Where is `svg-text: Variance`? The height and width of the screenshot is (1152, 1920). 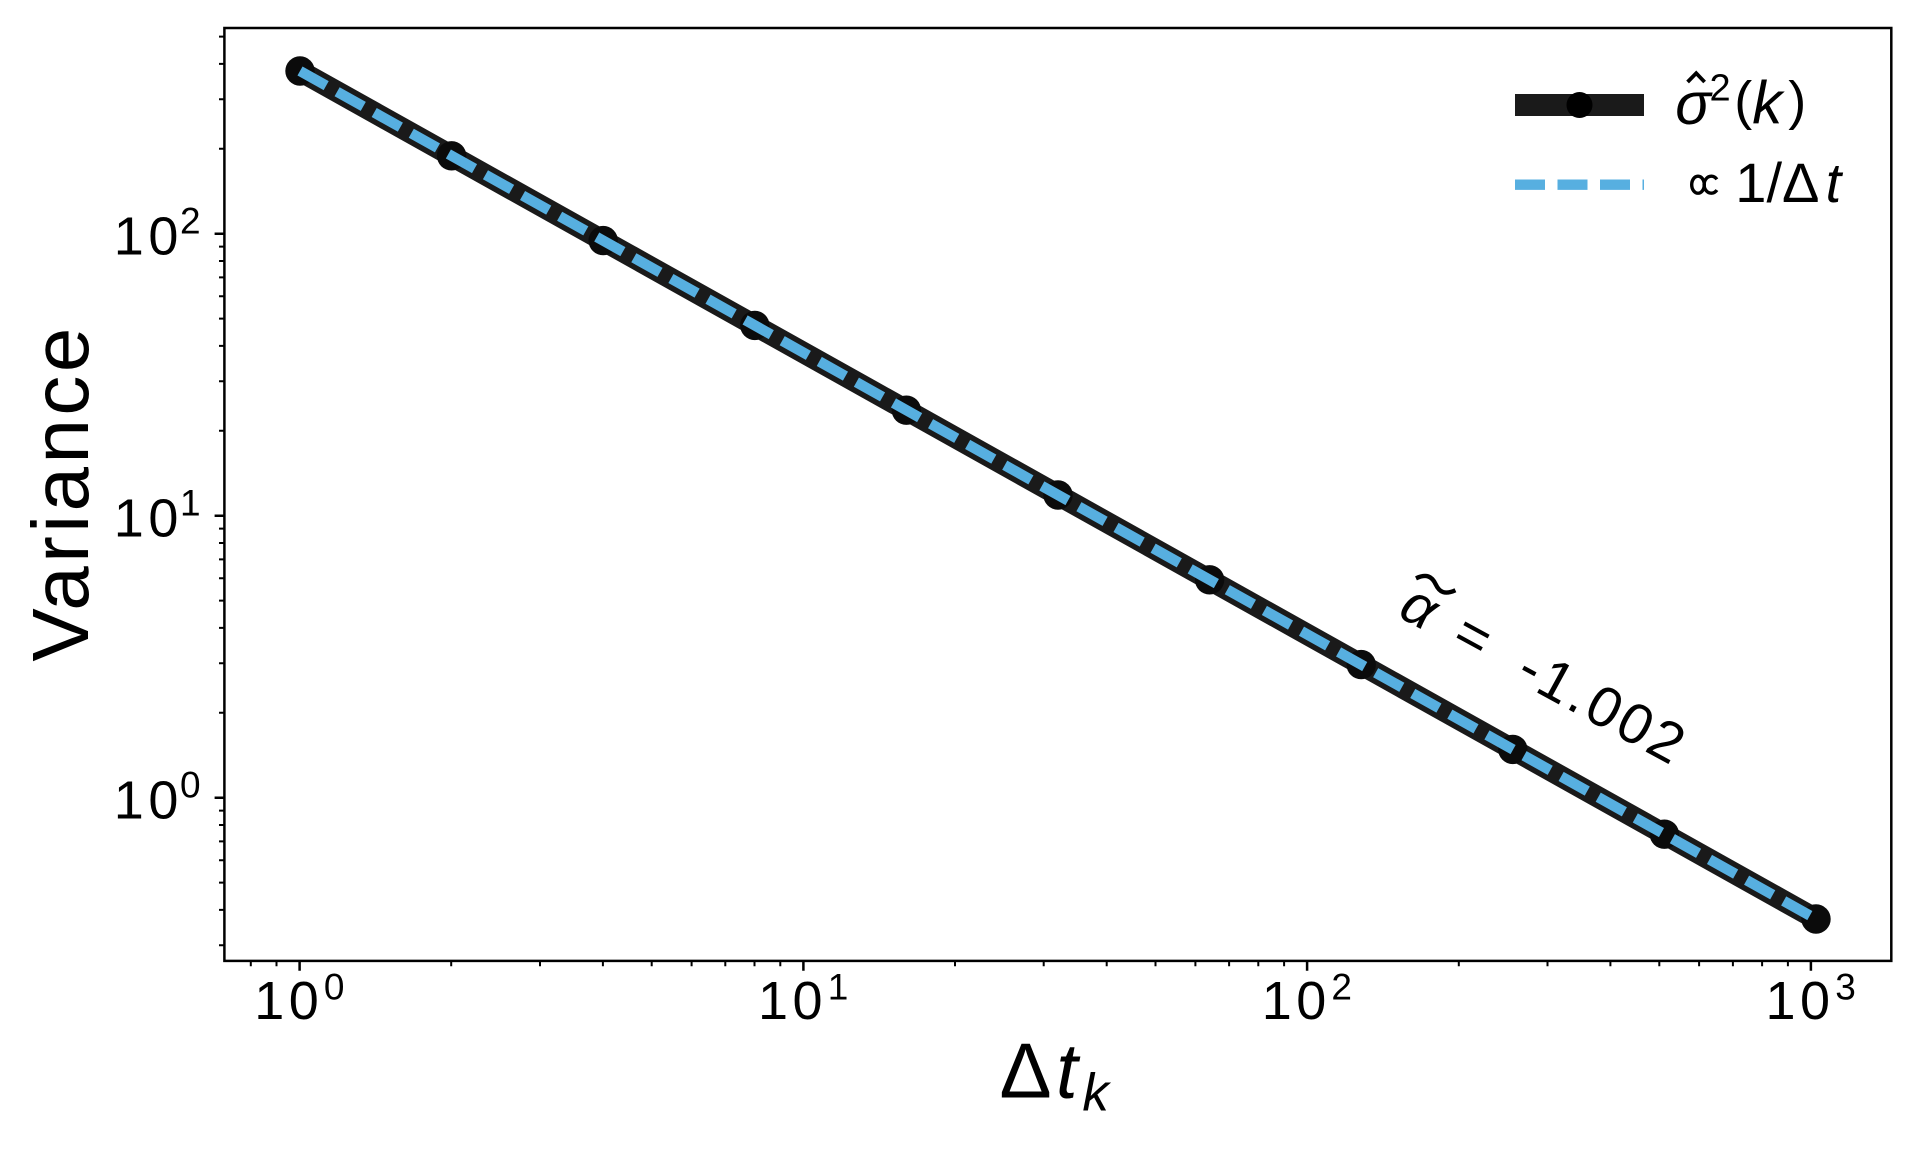 svg-text: Variance is located at coordinates (60, 492).